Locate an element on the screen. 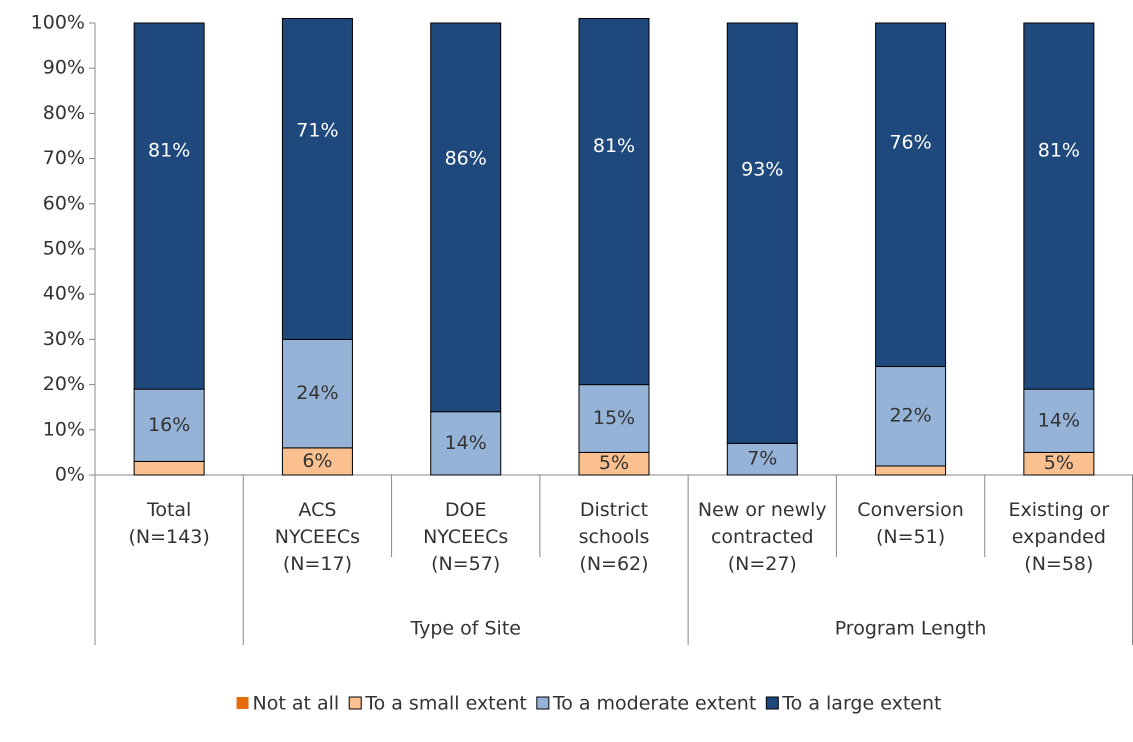 This screenshot has height=742, width=1133. x-tick-label: Conversion (N=51) is located at coordinates (910, 523).